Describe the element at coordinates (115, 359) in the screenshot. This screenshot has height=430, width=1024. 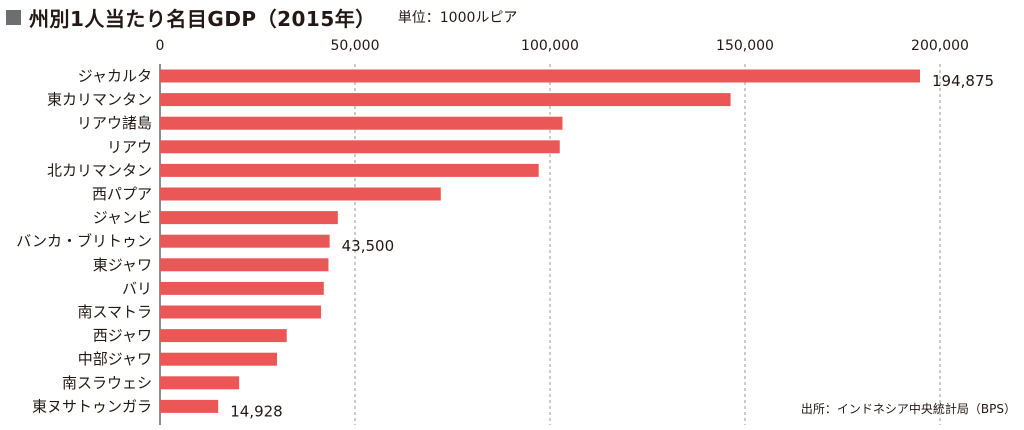
I see `category-label: 中部ジャワ` at that location.